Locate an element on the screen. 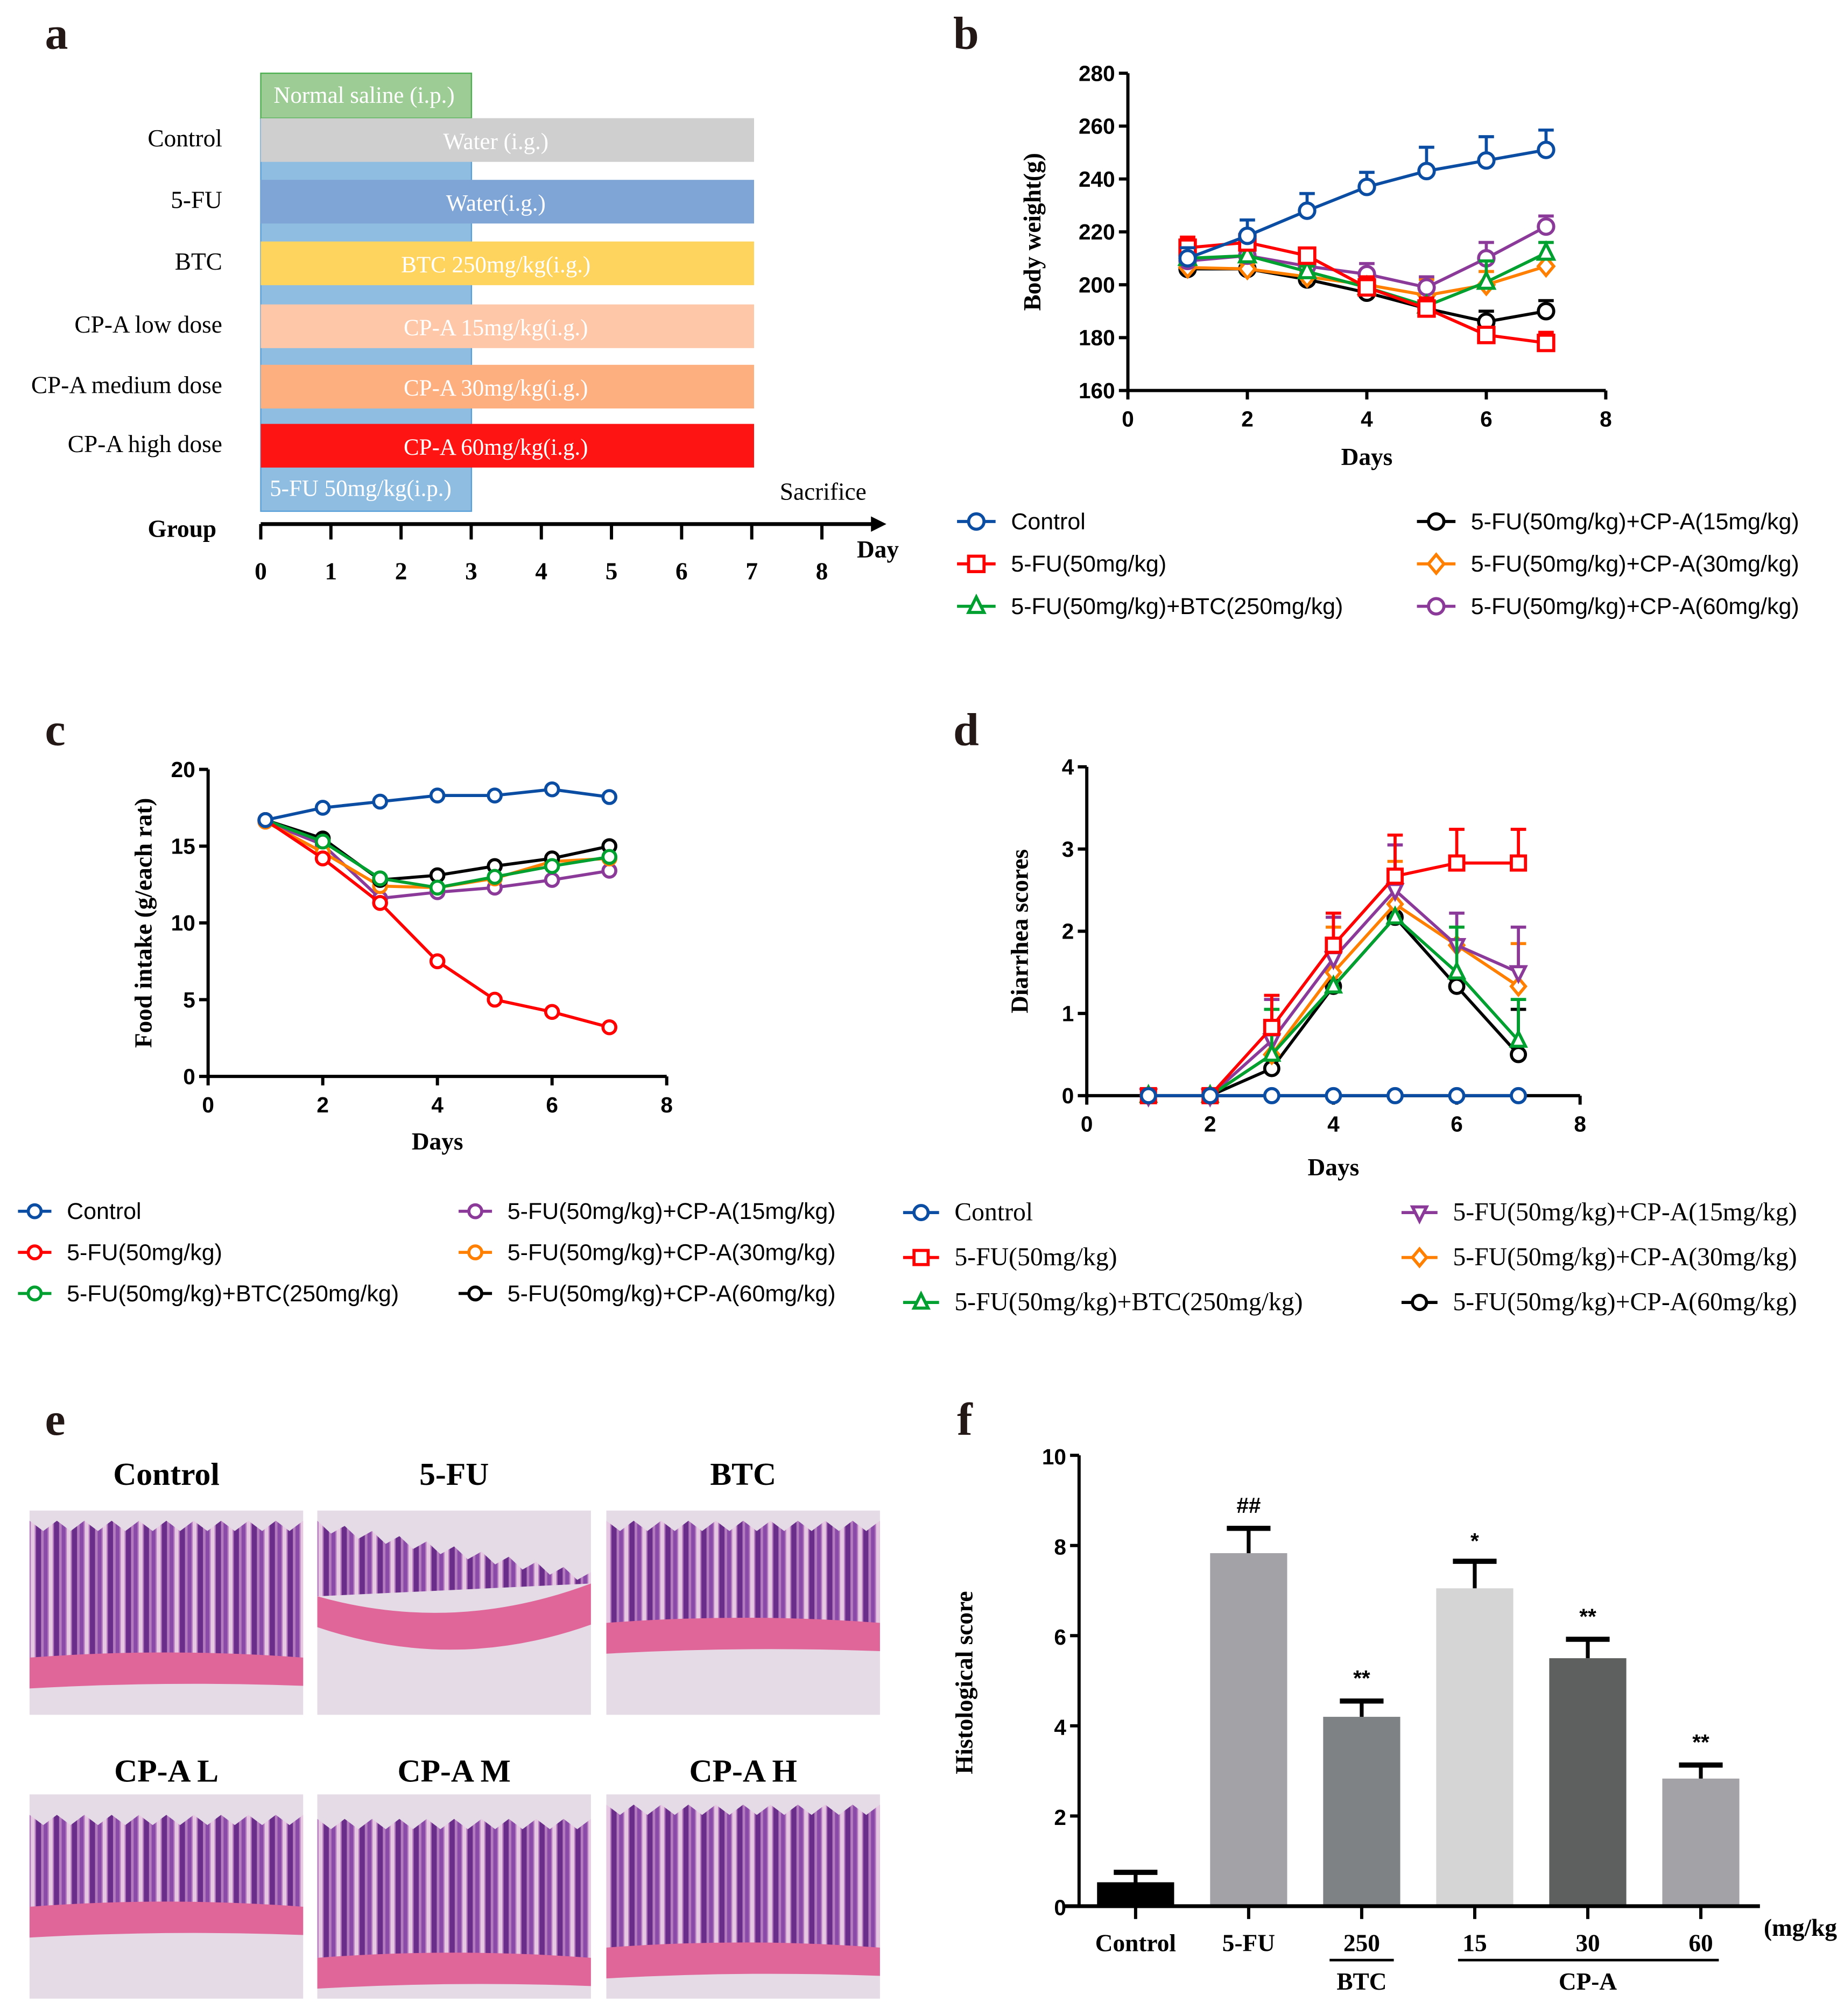 Image resolution: width=1837 pixels, height=2016 pixels. legend-item: 5-FU(50mg/kg)+CP-A(60mg/kg) is located at coordinates (648, 1294).